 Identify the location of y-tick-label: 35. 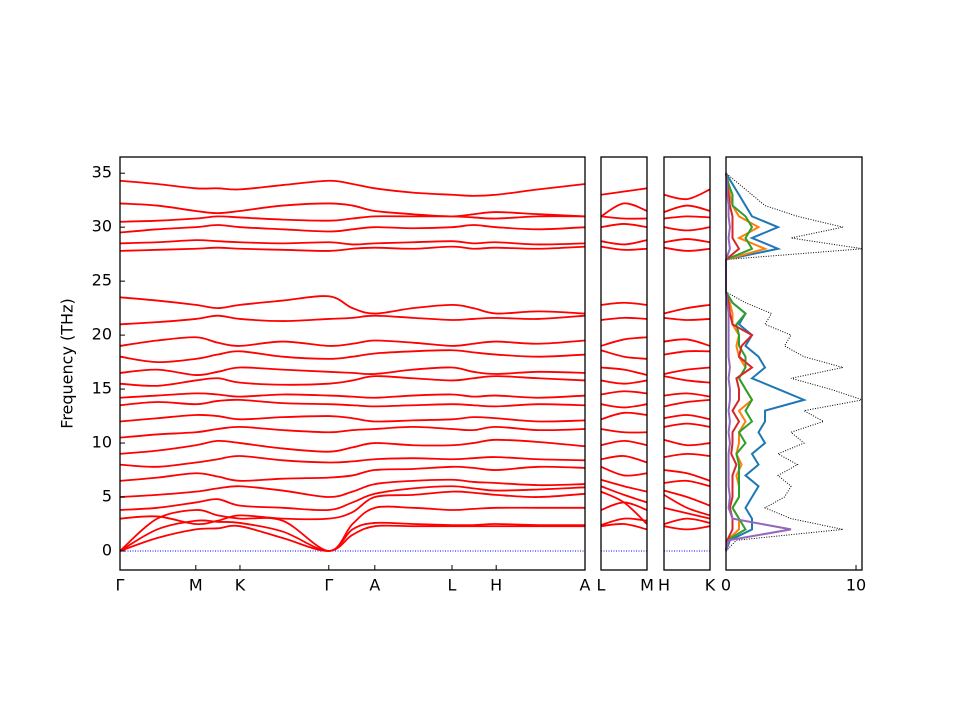
(102, 172).